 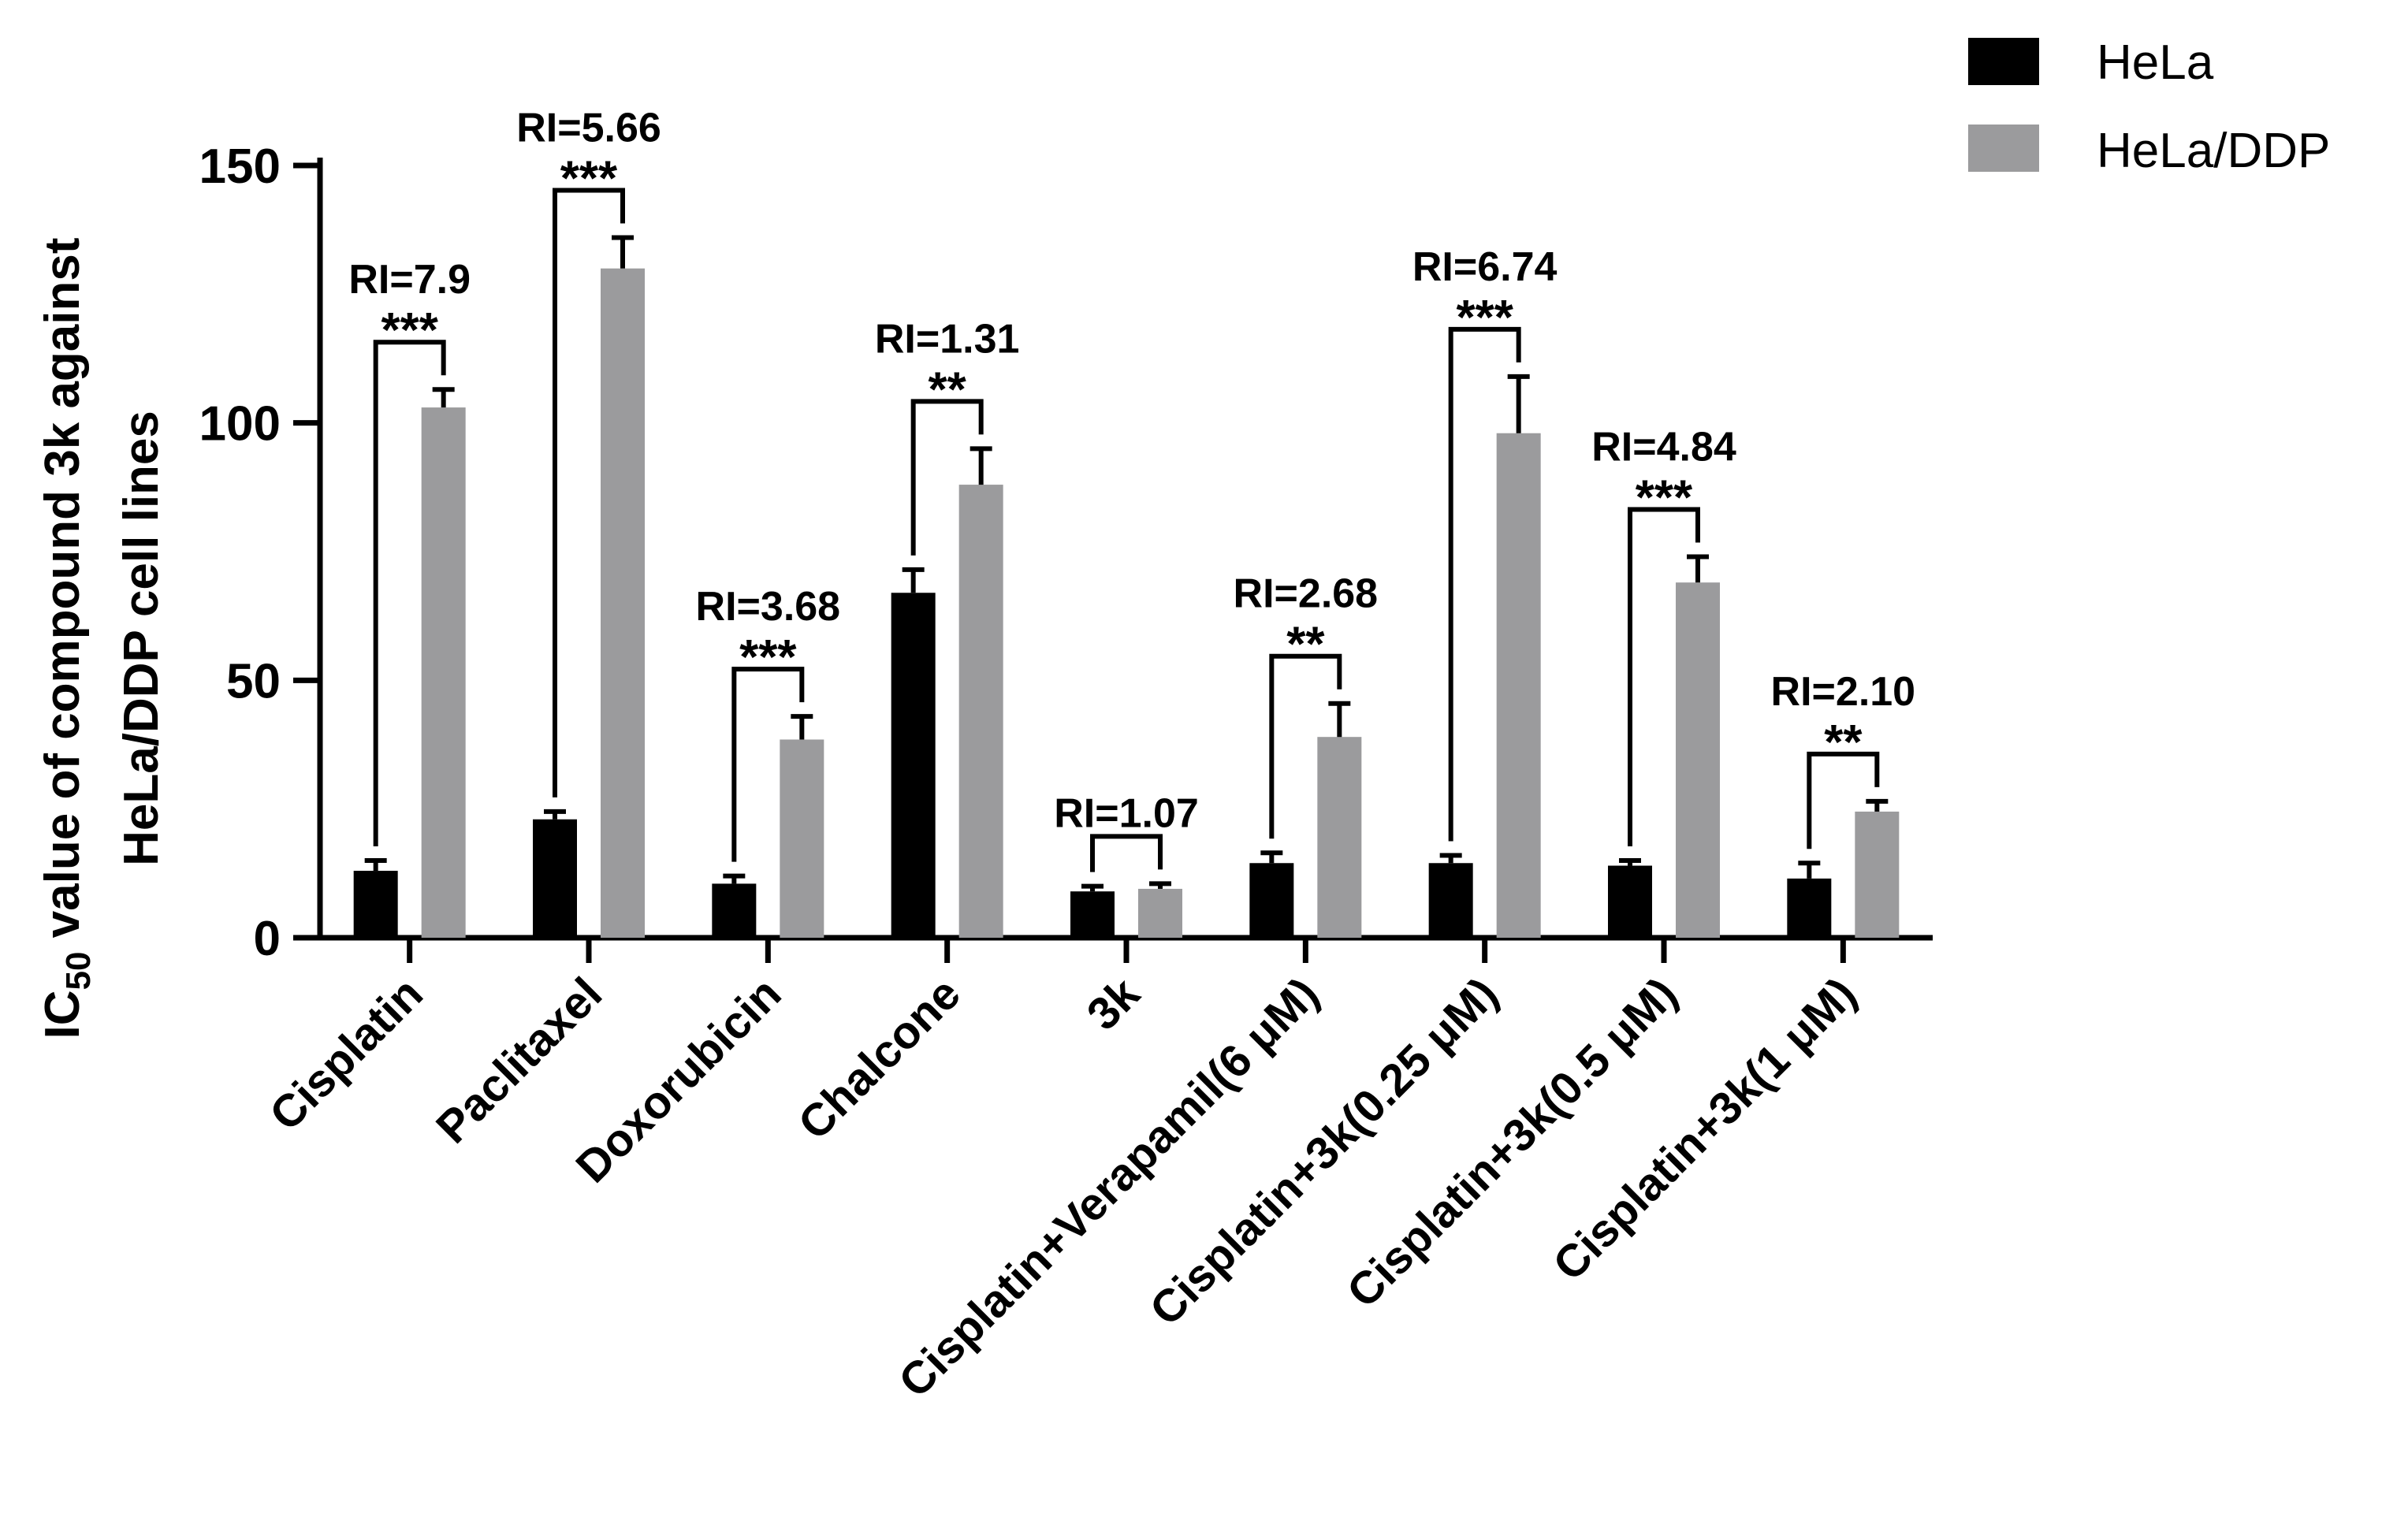 I want to click on ri-label: RI=1.31, so click(x=947, y=339).